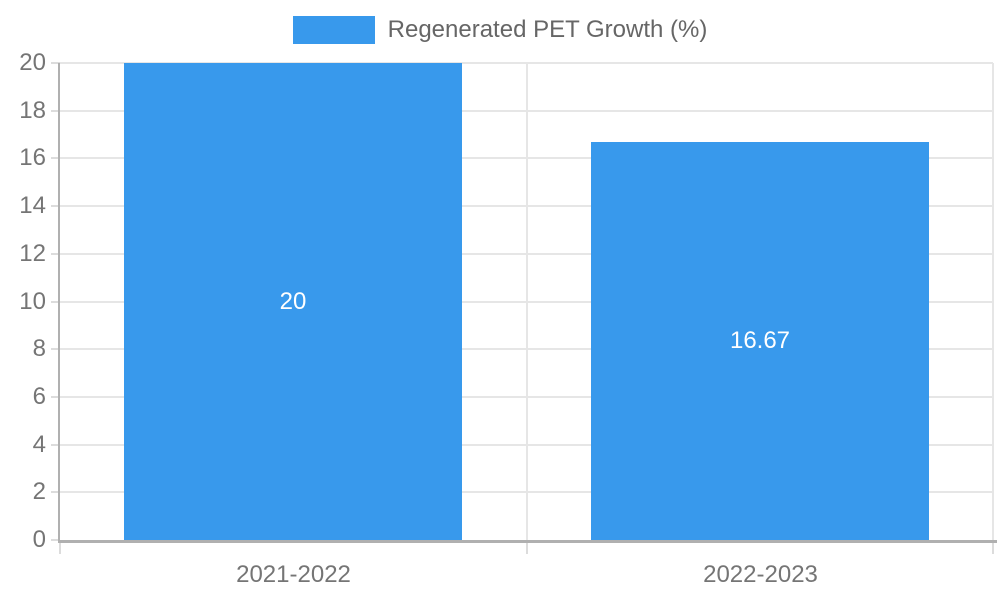 Image resolution: width=1000 pixels, height=600 pixels. What do you see at coordinates (39, 444) in the screenshot?
I see `y-tick-label: 4` at bounding box center [39, 444].